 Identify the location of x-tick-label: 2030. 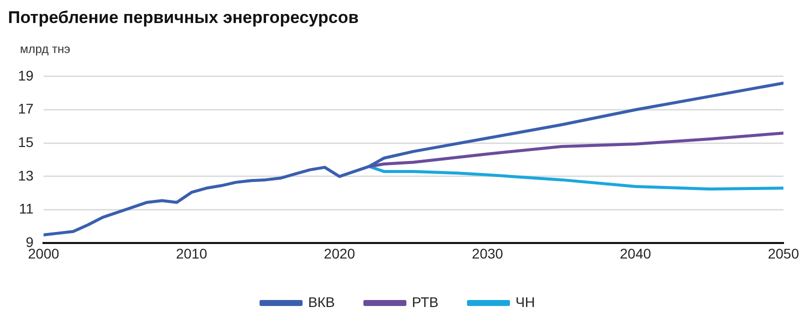
(488, 253).